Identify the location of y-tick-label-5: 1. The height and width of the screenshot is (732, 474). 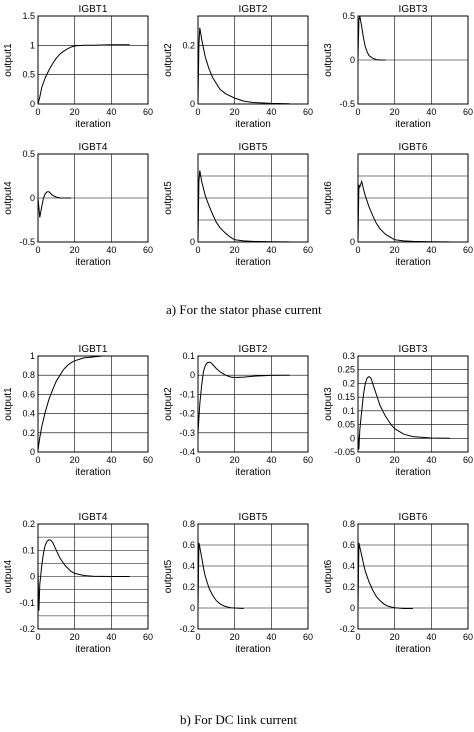
(32, 356).